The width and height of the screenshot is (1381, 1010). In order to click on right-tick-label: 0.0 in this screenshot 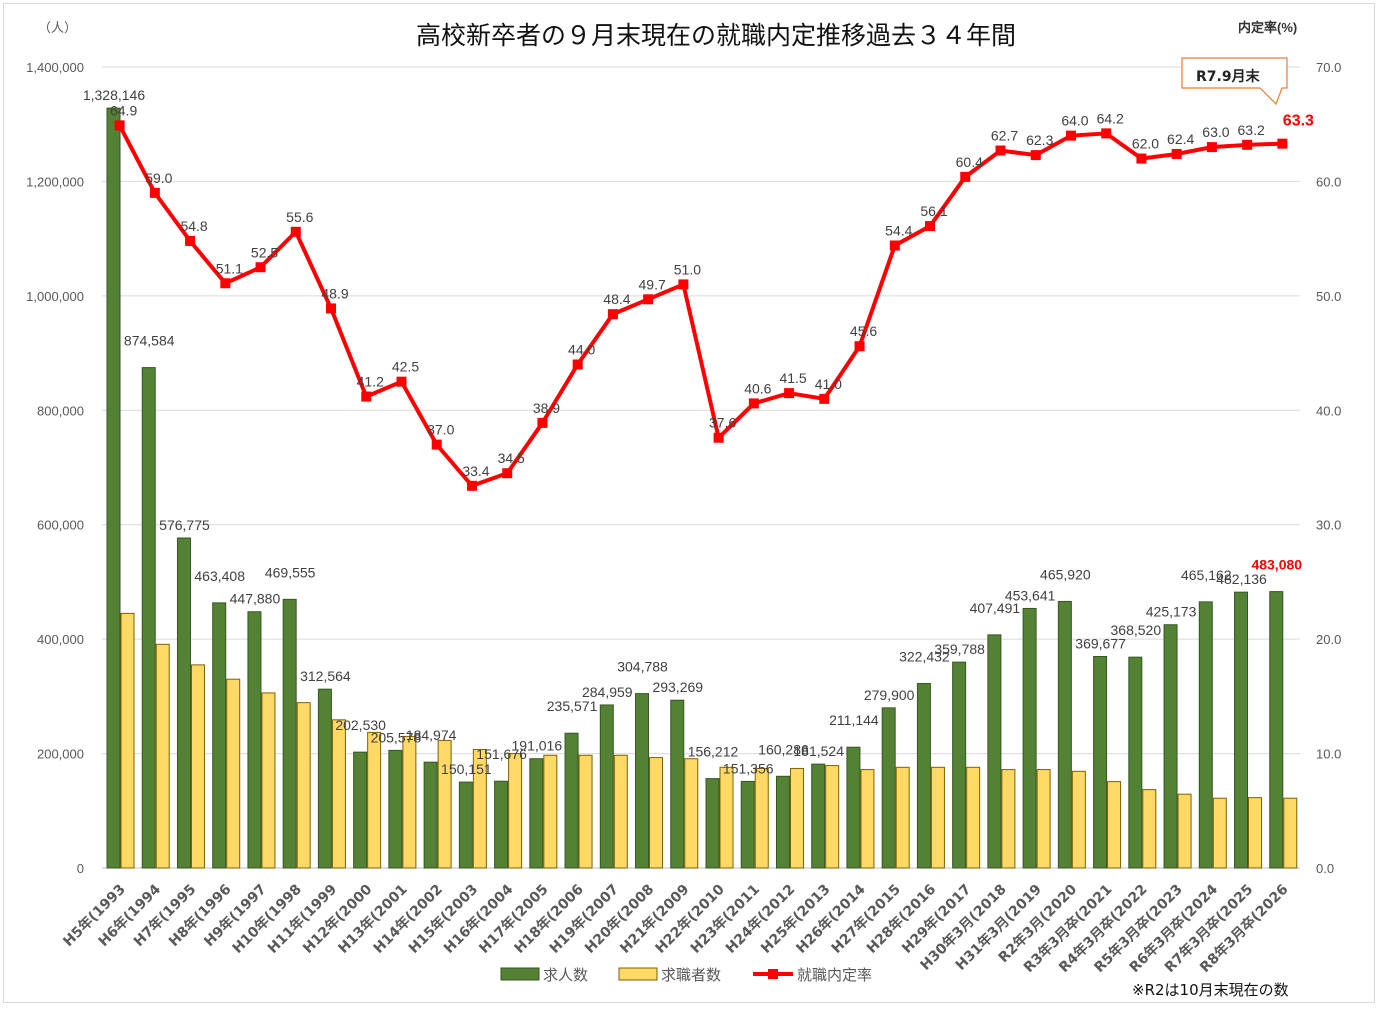, I will do `click(1325, 868)`.